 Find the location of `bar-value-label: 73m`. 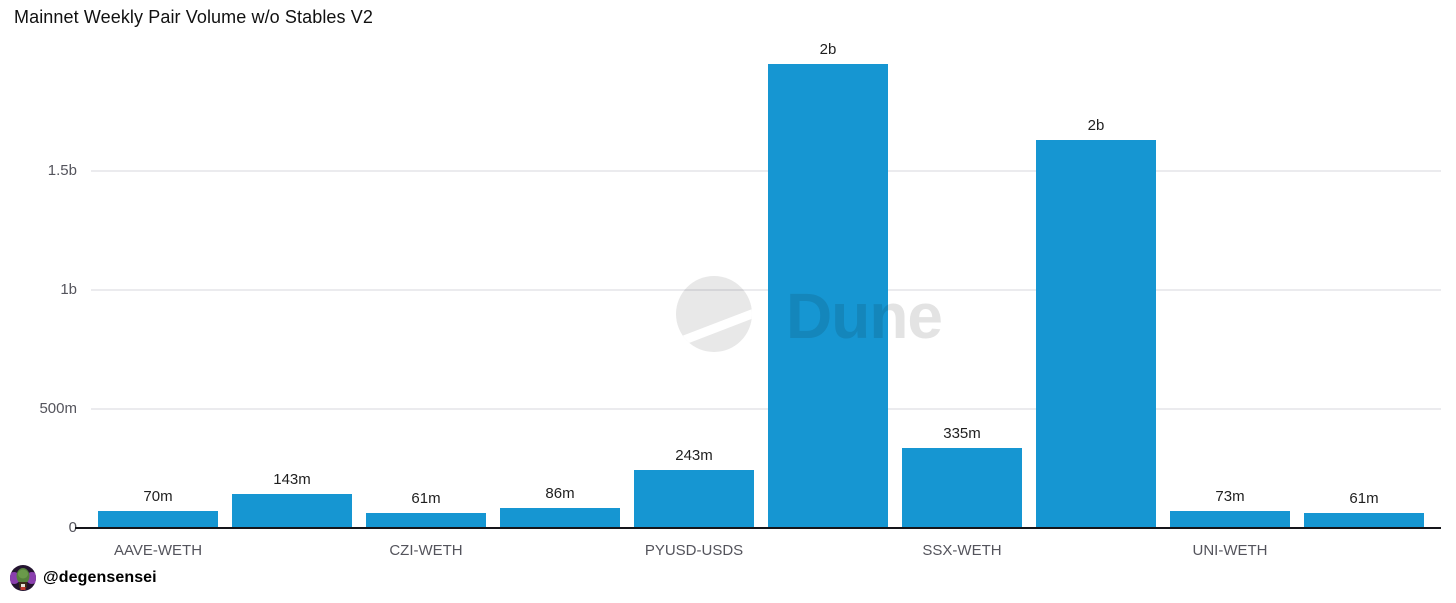

bar-value-label: 73m is located at coordinates (1230, 496).